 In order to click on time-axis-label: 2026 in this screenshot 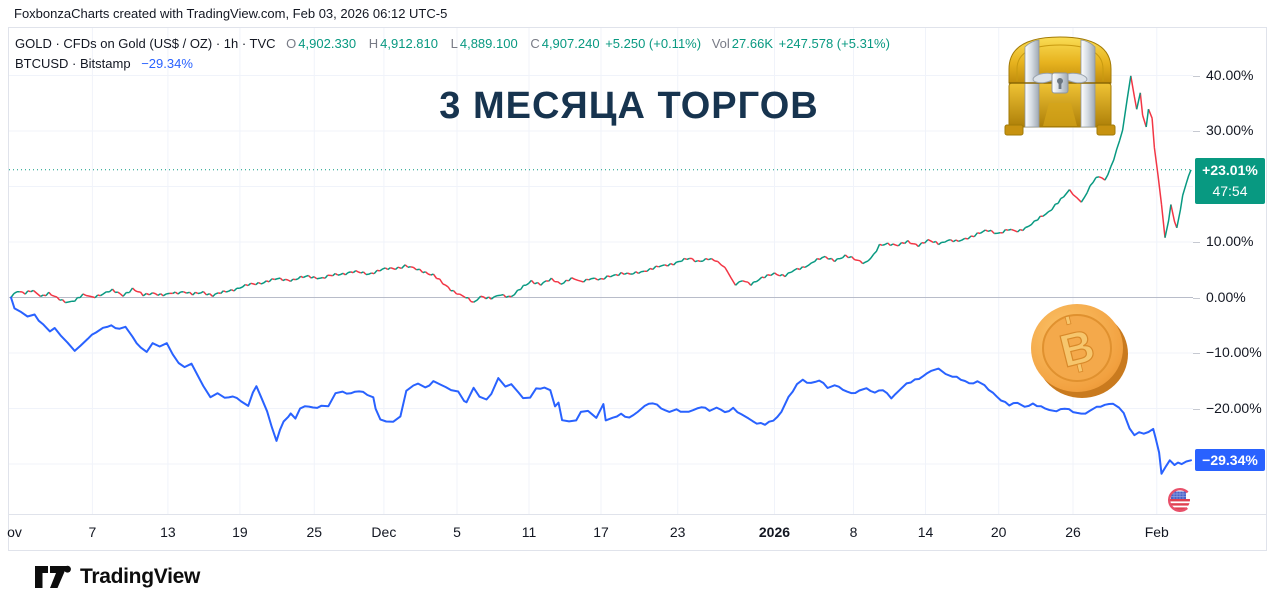, I will do `click(774, 532)`.